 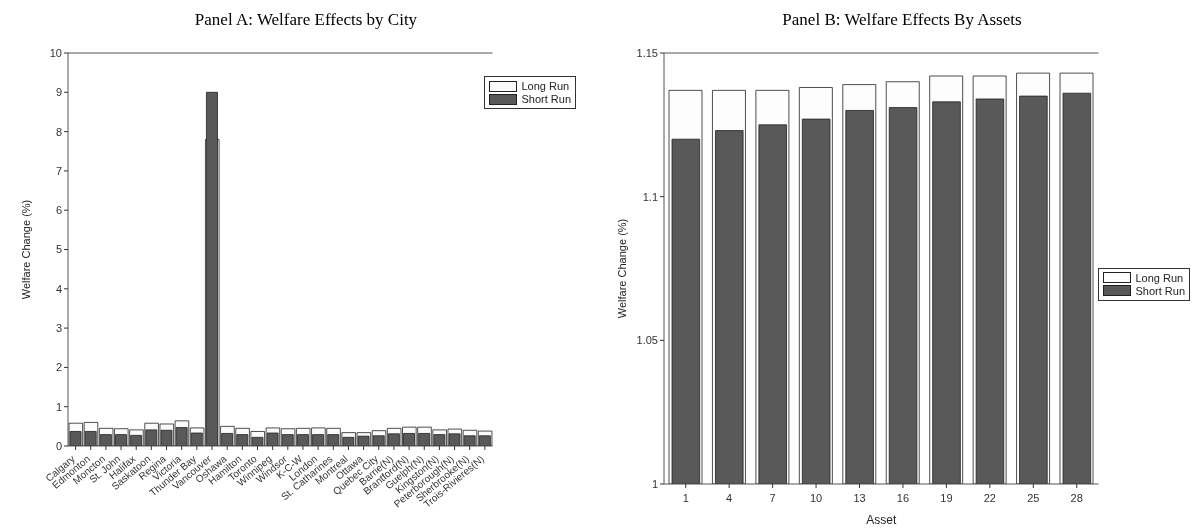 What do you see at coordinates (58, 249) in the screenshot?
I see `y-tick-label: 5` at bounding box center [58, 249].